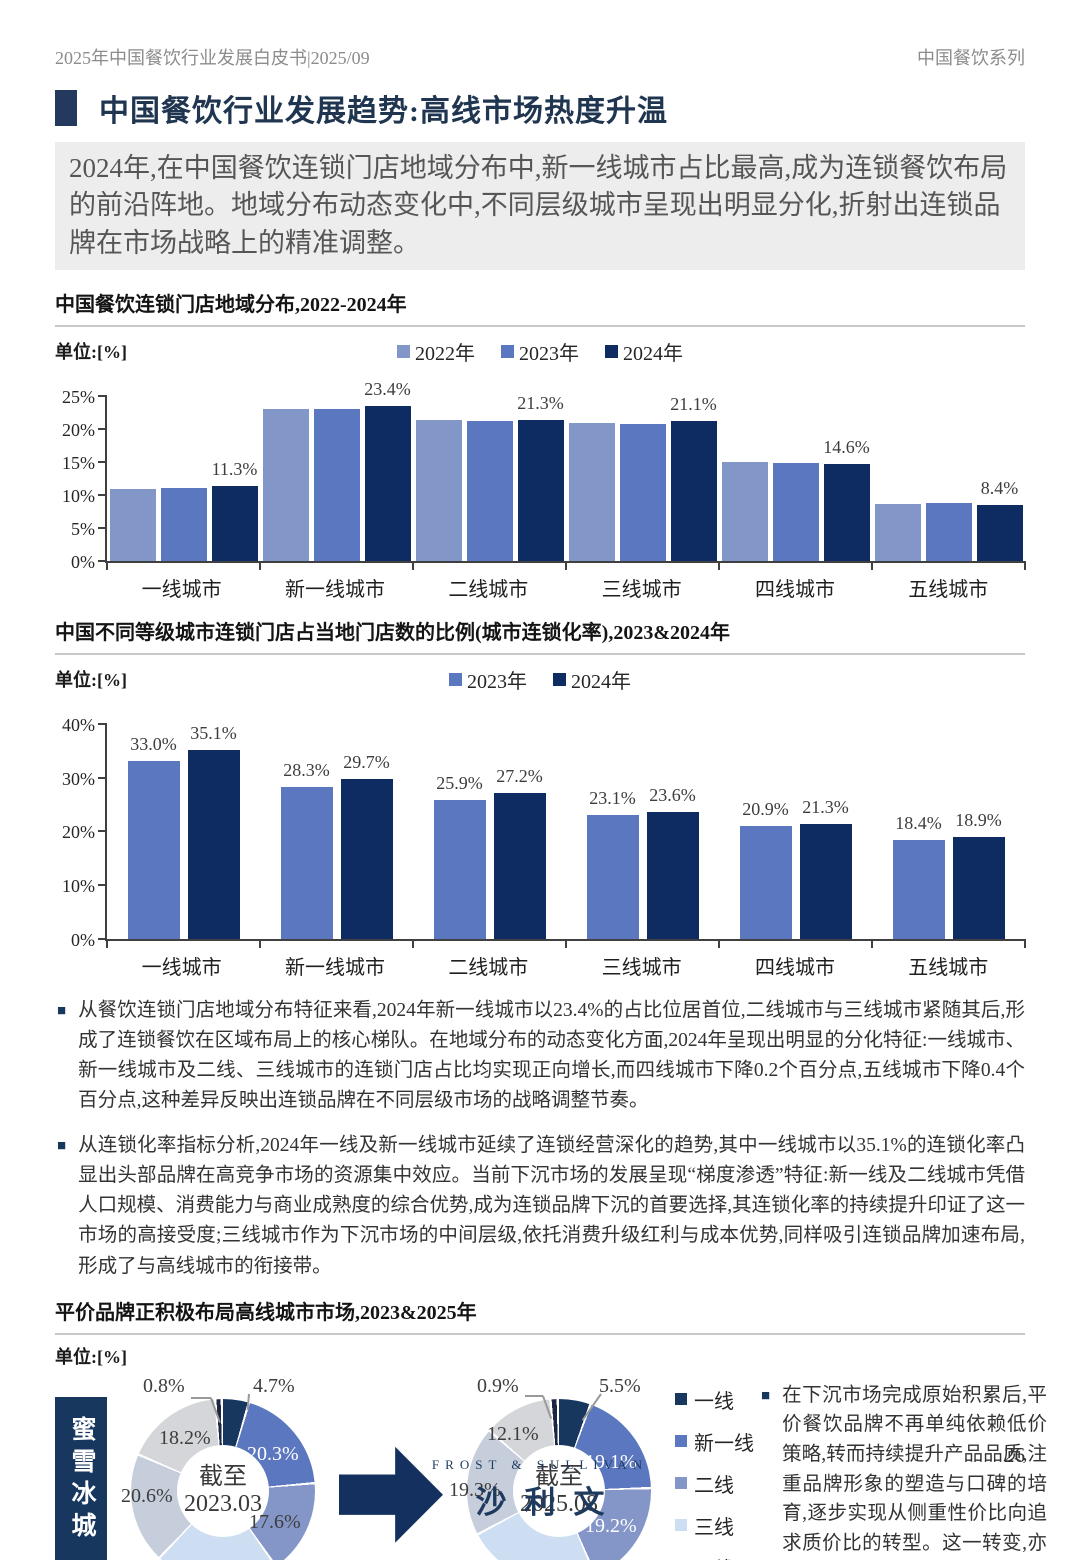 The width and height of the screenshot is (1080, 1560). What do you see at coordinates (693, 477) in the screenshot?
I see `bar: 21.1%` at bounding box center [693, 477].